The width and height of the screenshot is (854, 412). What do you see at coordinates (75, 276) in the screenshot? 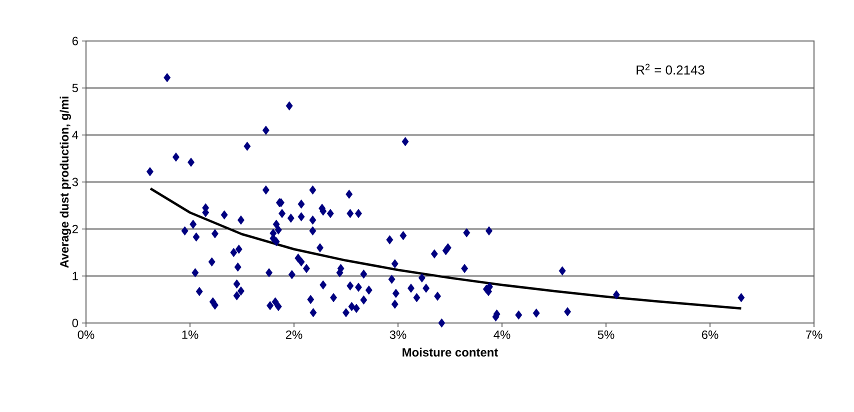
I see `y-tick-label: 1` at bounding box center [75, 276].